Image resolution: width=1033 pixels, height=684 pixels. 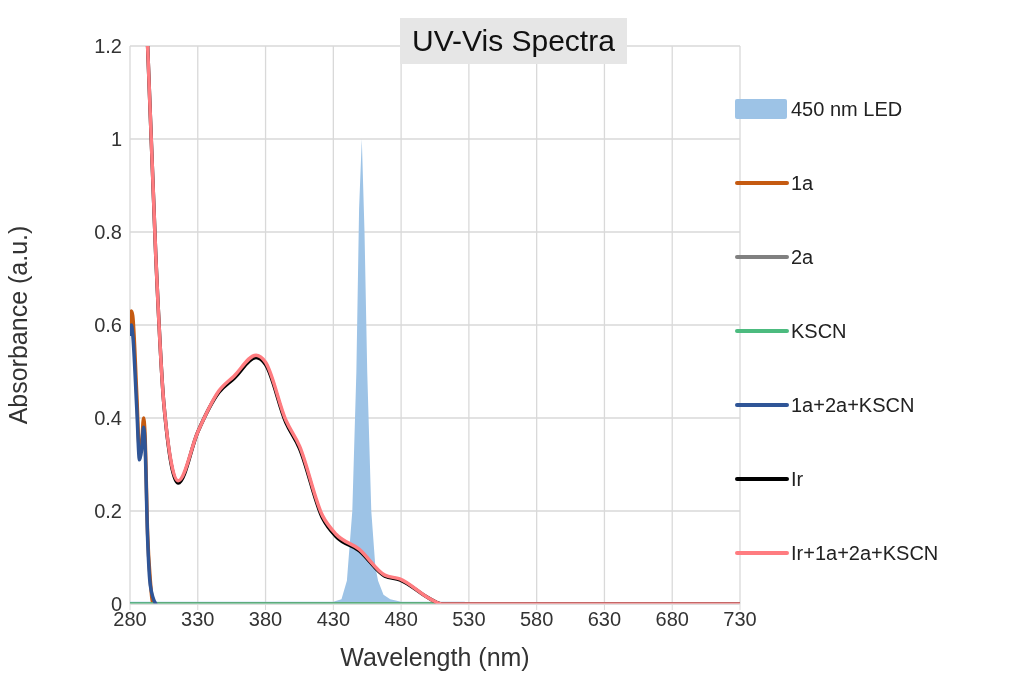 What do you see at coordinates (847, 109) in the screenshot?
I see `legend-label: 450 nm LED` at bounding box center [847, 109].